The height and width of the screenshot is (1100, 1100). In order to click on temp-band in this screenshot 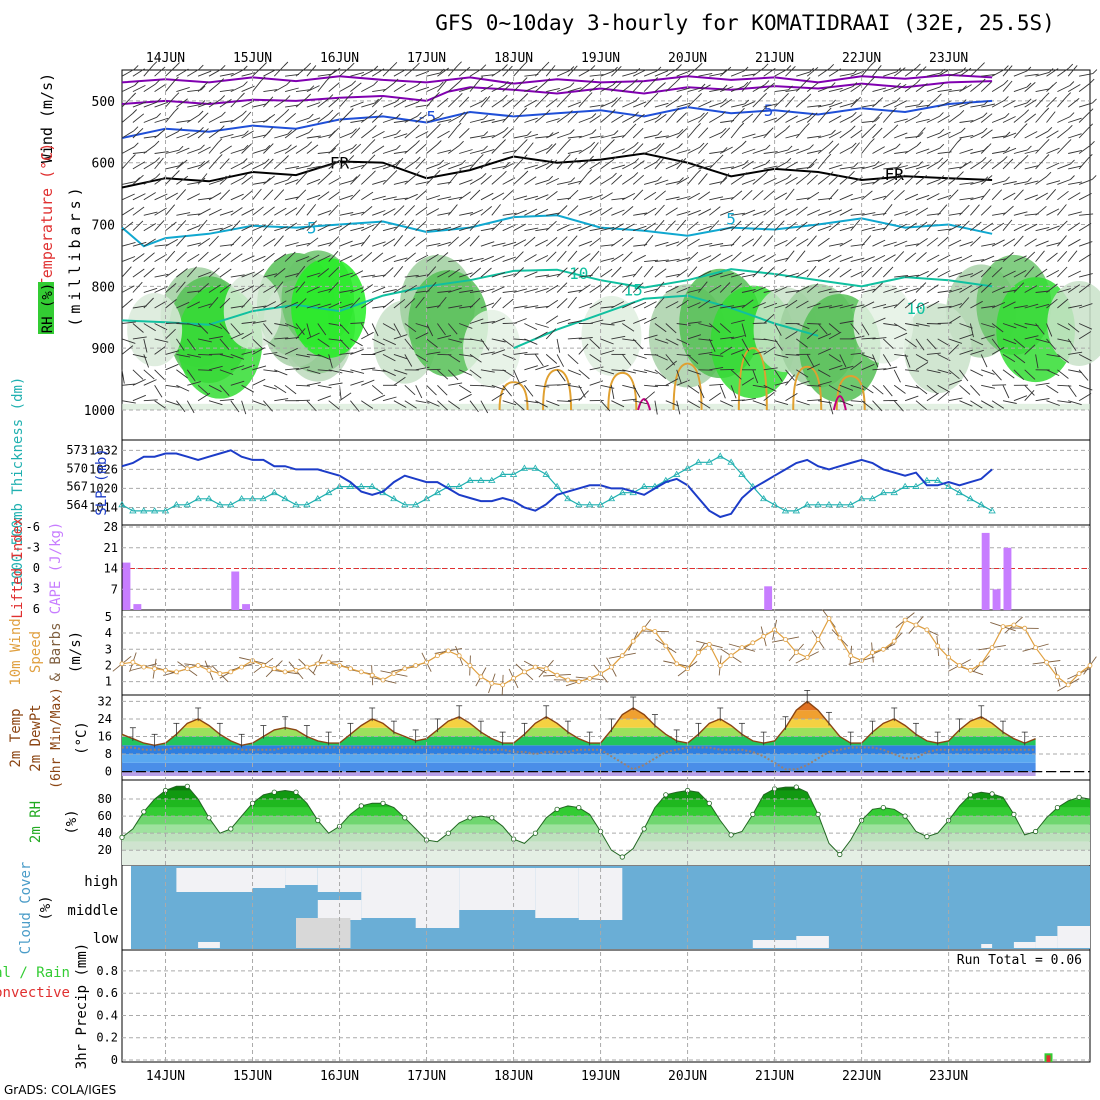, I will do `click(579, 732)`.